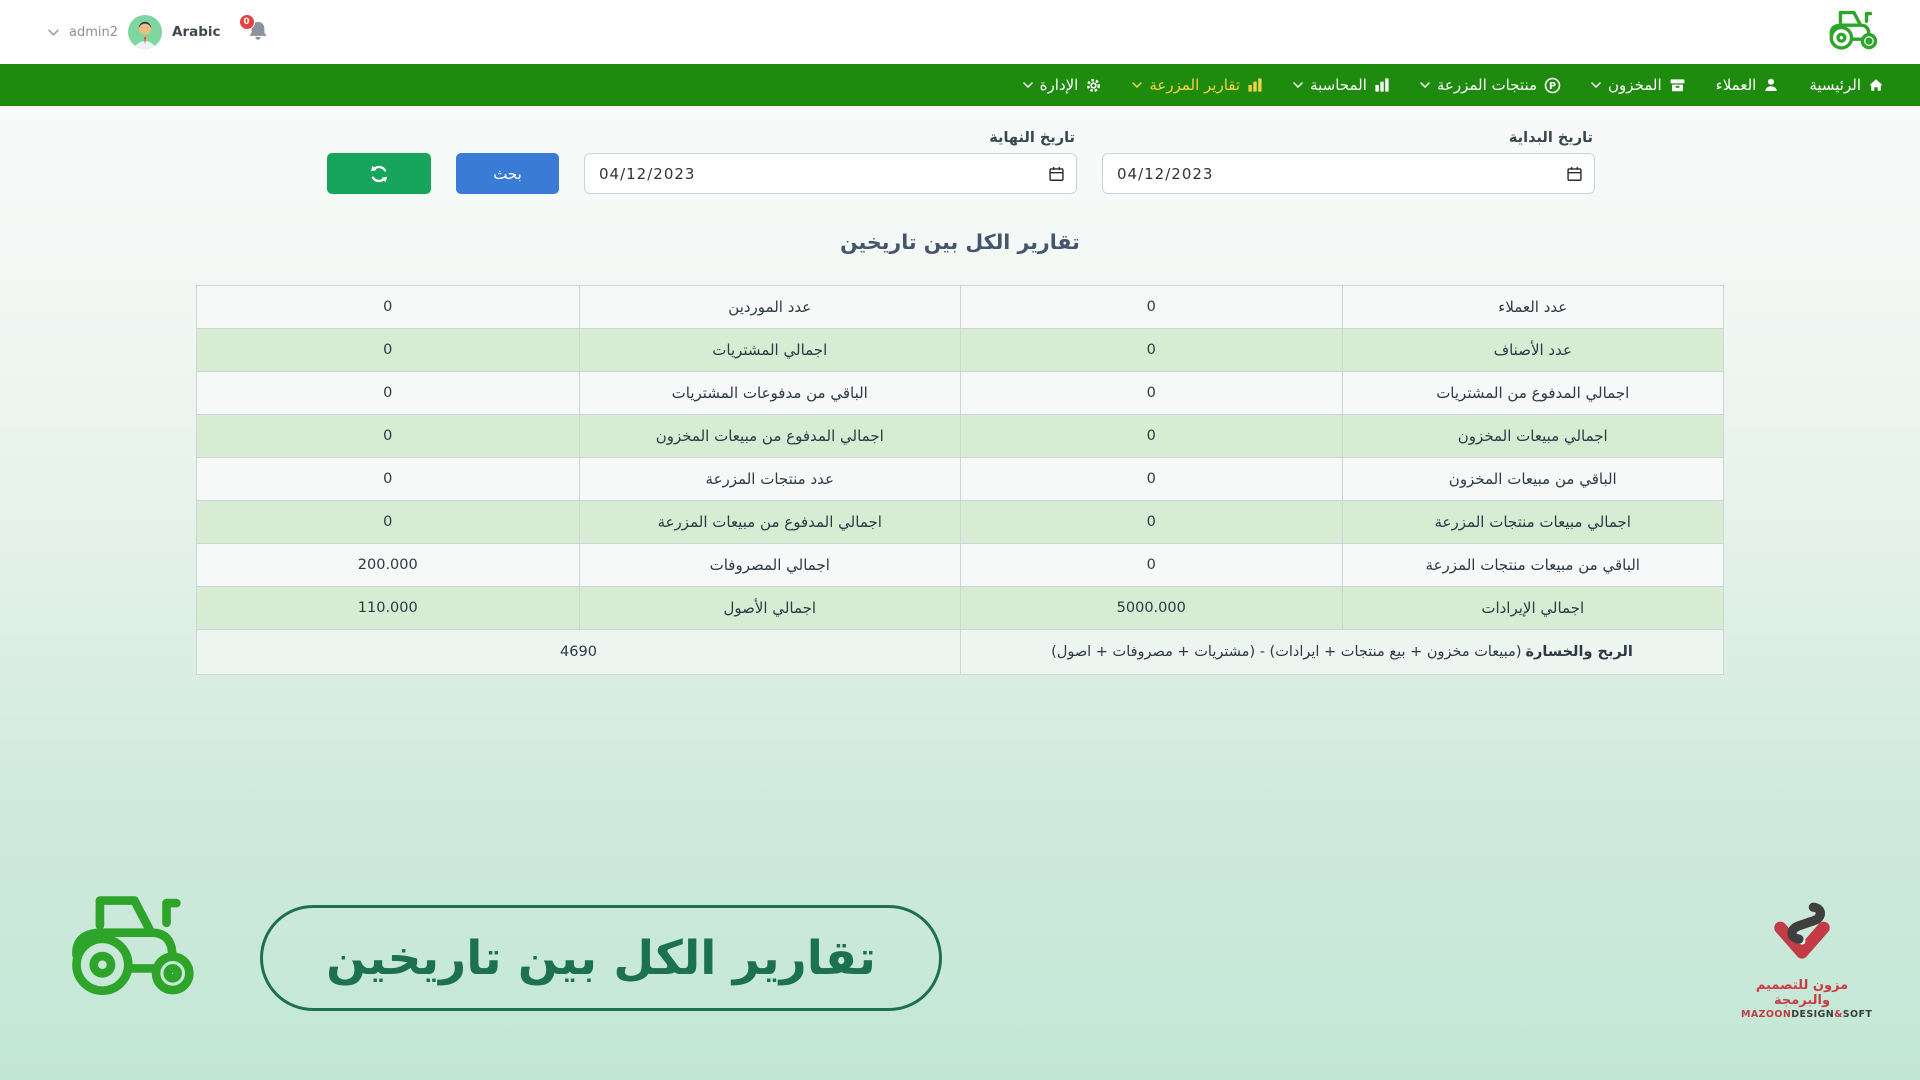 Image resolution: width=1920 pixels, height=1080 pixels. What do you see at coordinates (145, 32) in the screenshot?
I see `avatar` at bounding box center [145, 32].